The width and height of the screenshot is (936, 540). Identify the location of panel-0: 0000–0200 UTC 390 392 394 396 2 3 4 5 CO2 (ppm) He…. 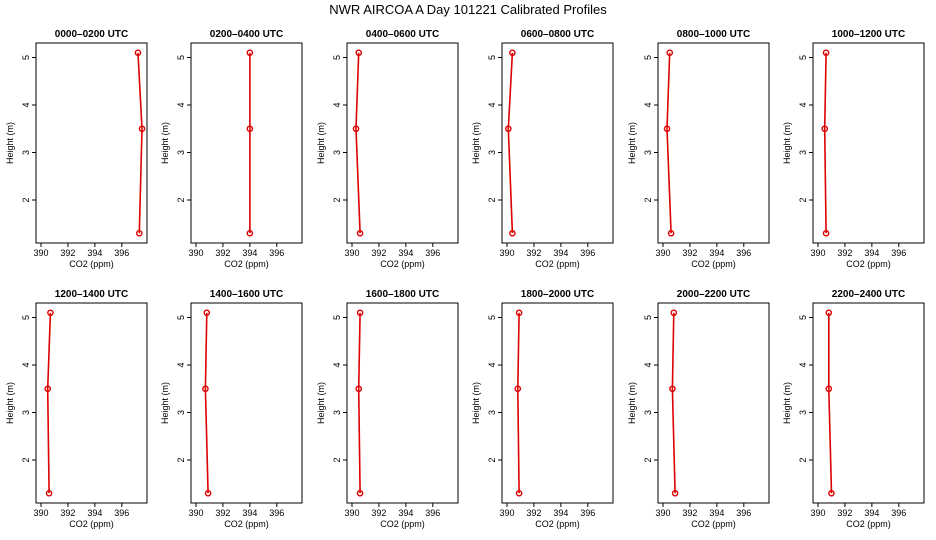
(76, 149).